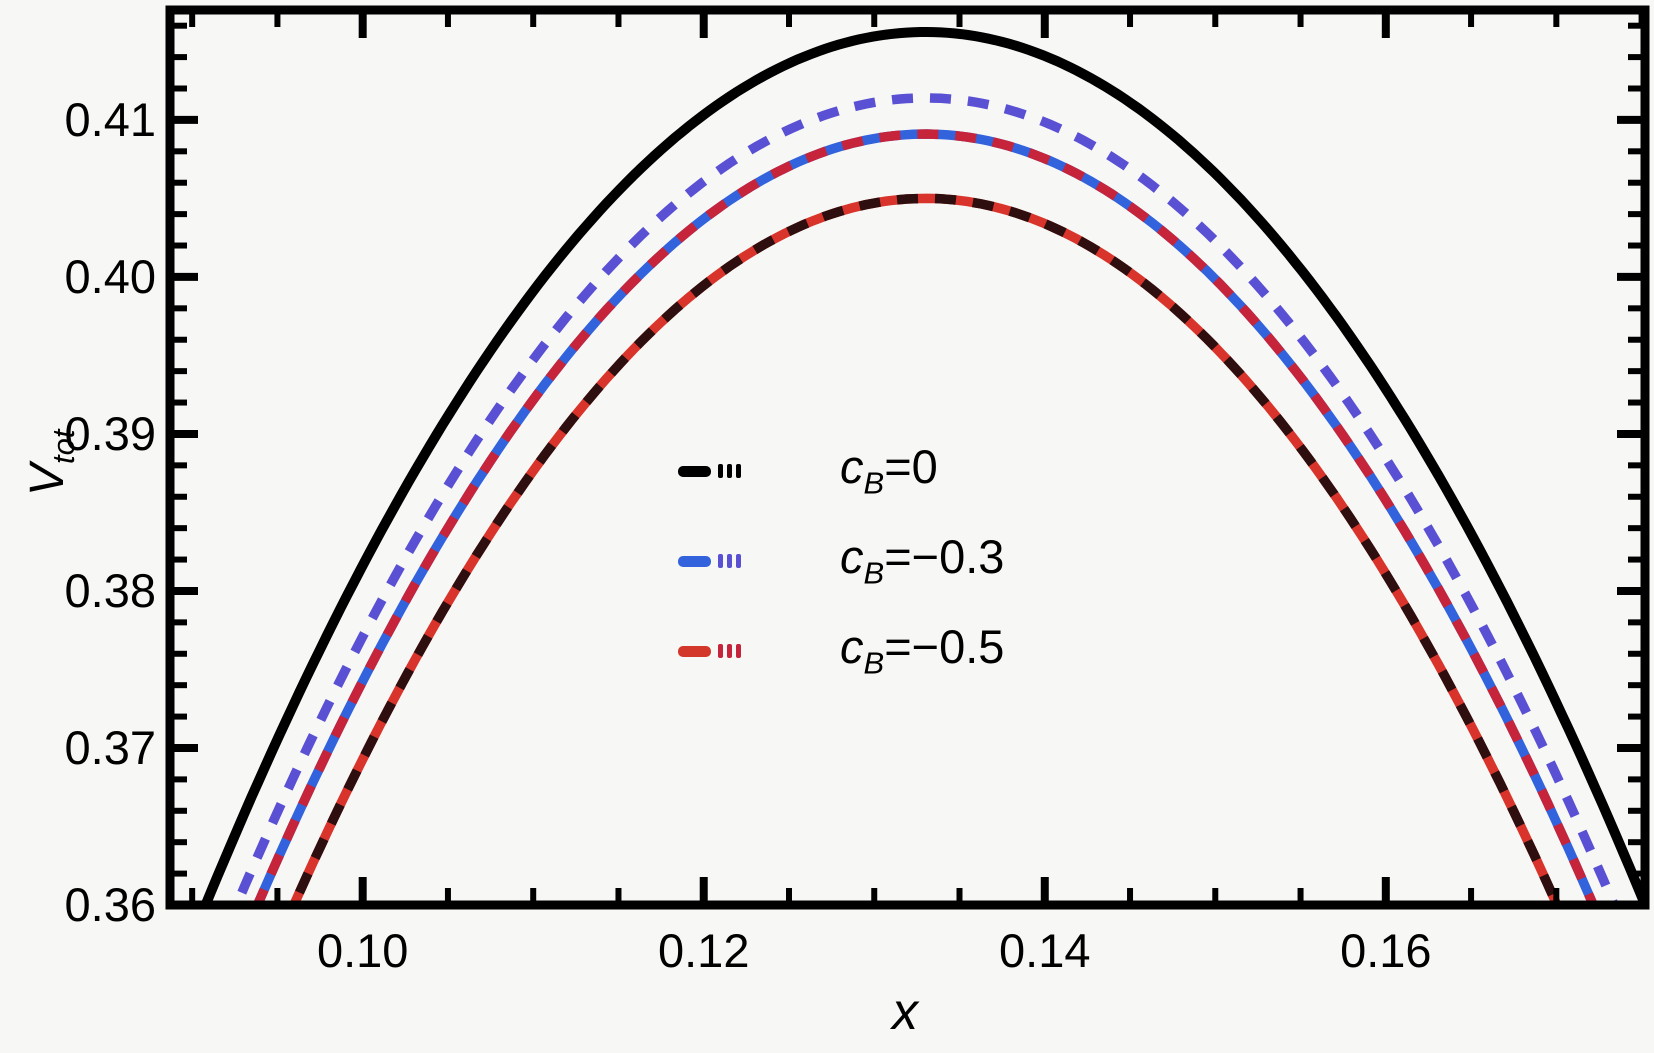 The image size is (1654, 1053). I want to click on x-axis-label: x, so click(905, 1012).